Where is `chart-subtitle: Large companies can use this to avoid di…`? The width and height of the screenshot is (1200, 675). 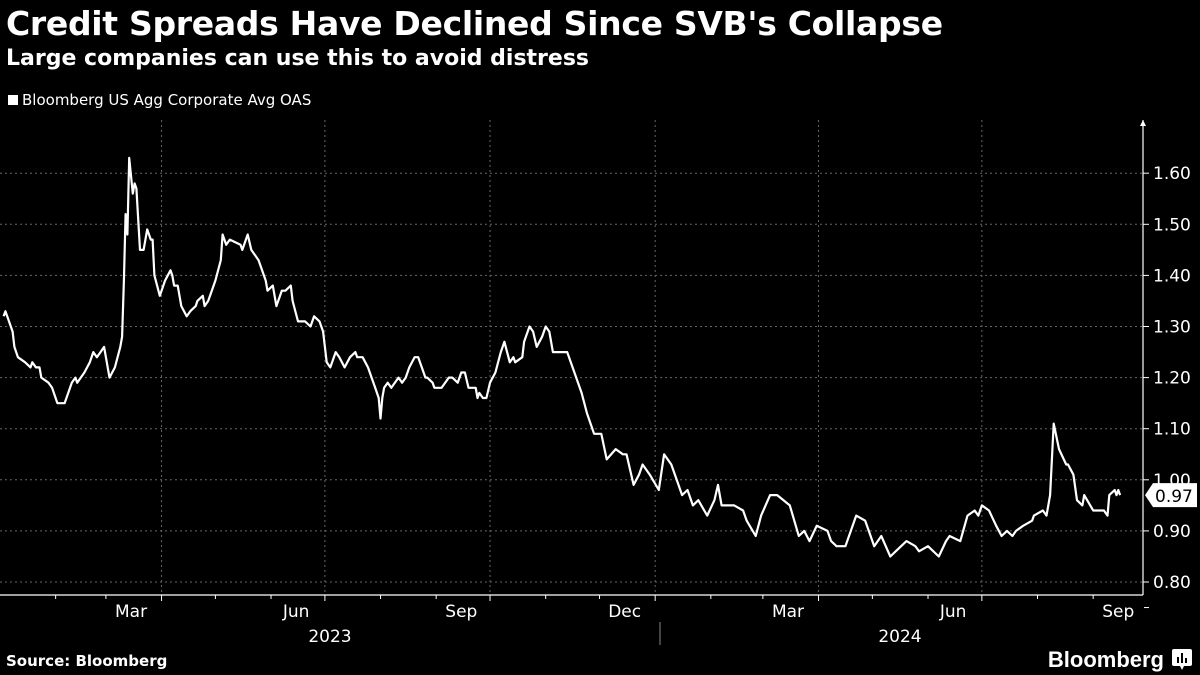
chart-subtitle: Large companies can use this to avoid di… is located at coordinates (298, 58).